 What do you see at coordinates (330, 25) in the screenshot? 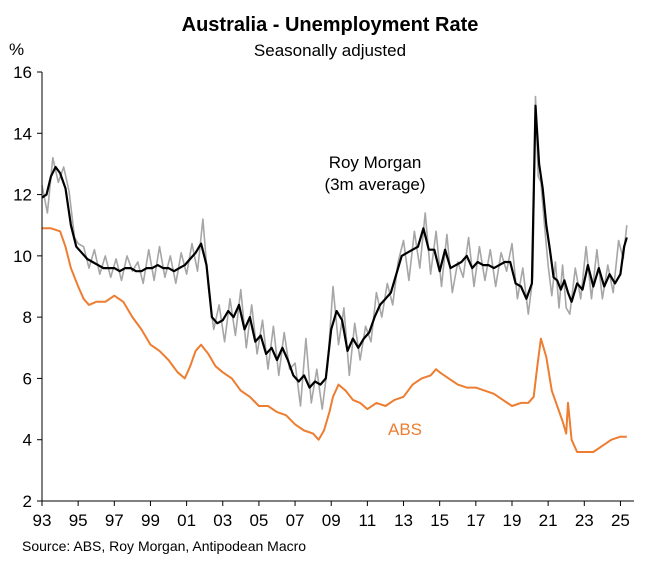
I see `chart-title: Australia - Unemployment Rate` at bounding box center [330, 25].